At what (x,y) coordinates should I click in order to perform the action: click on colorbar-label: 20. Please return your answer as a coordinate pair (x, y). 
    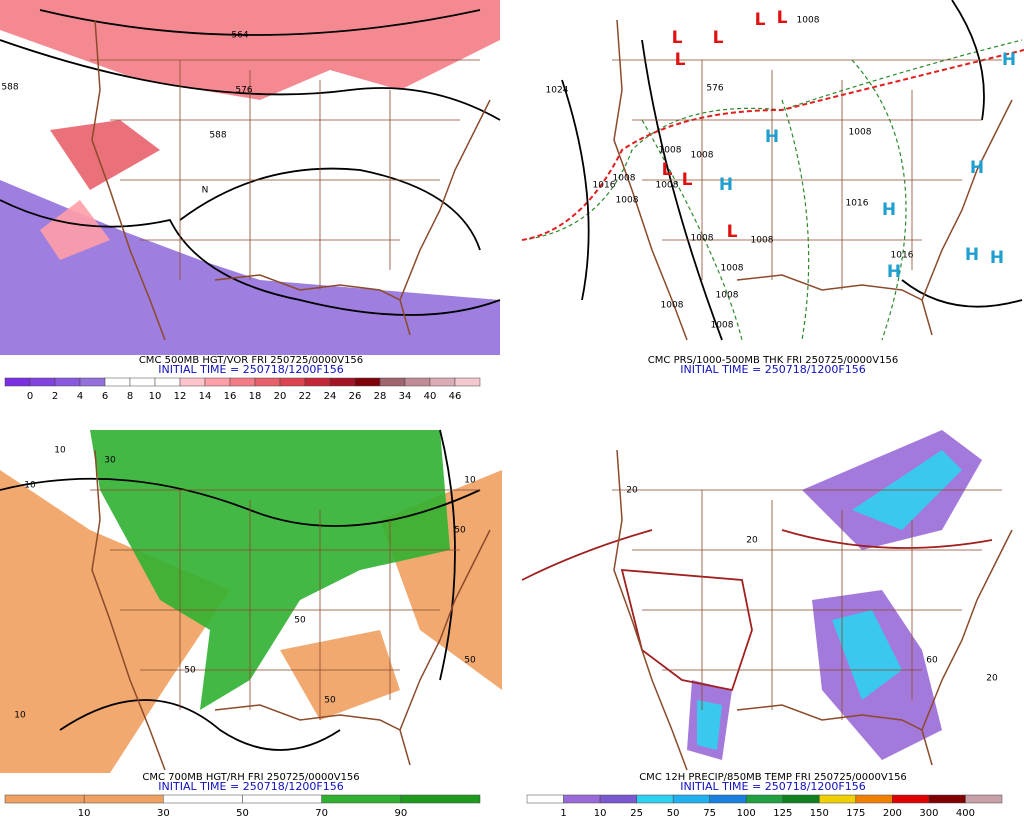
    Looking at the image, I should click on (280, 396).